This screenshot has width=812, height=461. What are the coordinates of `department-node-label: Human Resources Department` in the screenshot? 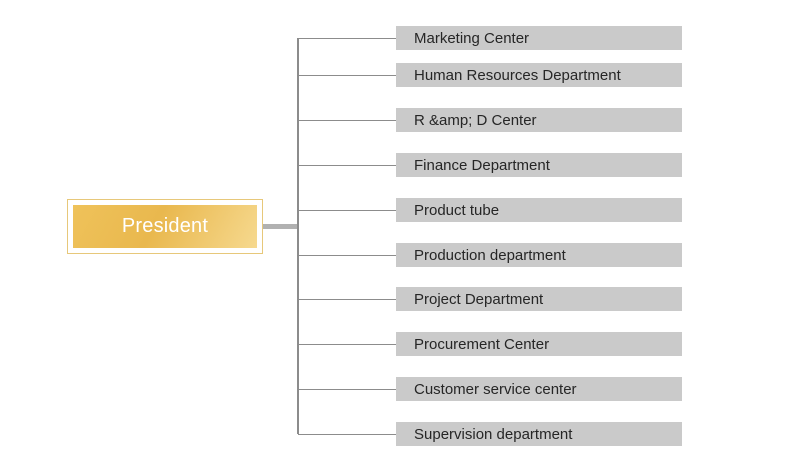 It's located at (517, 75).